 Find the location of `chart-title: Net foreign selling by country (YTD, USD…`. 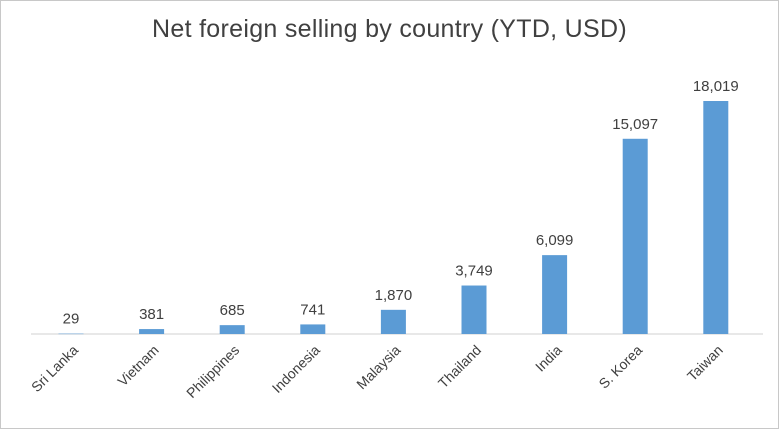

chart-title: Net foreign selling by country (YTD, USD… is located at coordinates (389, 29).